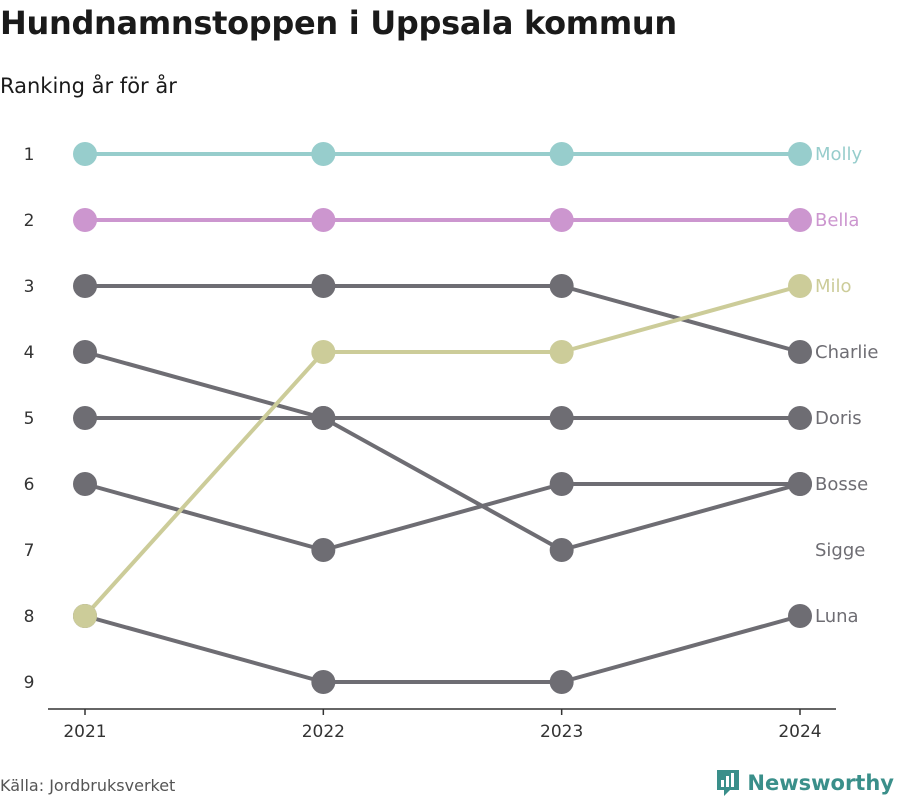 This screenshot has height=800, width=900. Describe the element at coordinates (338, 23) in the screenshot. I see `chart-title: Hundnamnstoppen i Uppsala kommun` at that location.